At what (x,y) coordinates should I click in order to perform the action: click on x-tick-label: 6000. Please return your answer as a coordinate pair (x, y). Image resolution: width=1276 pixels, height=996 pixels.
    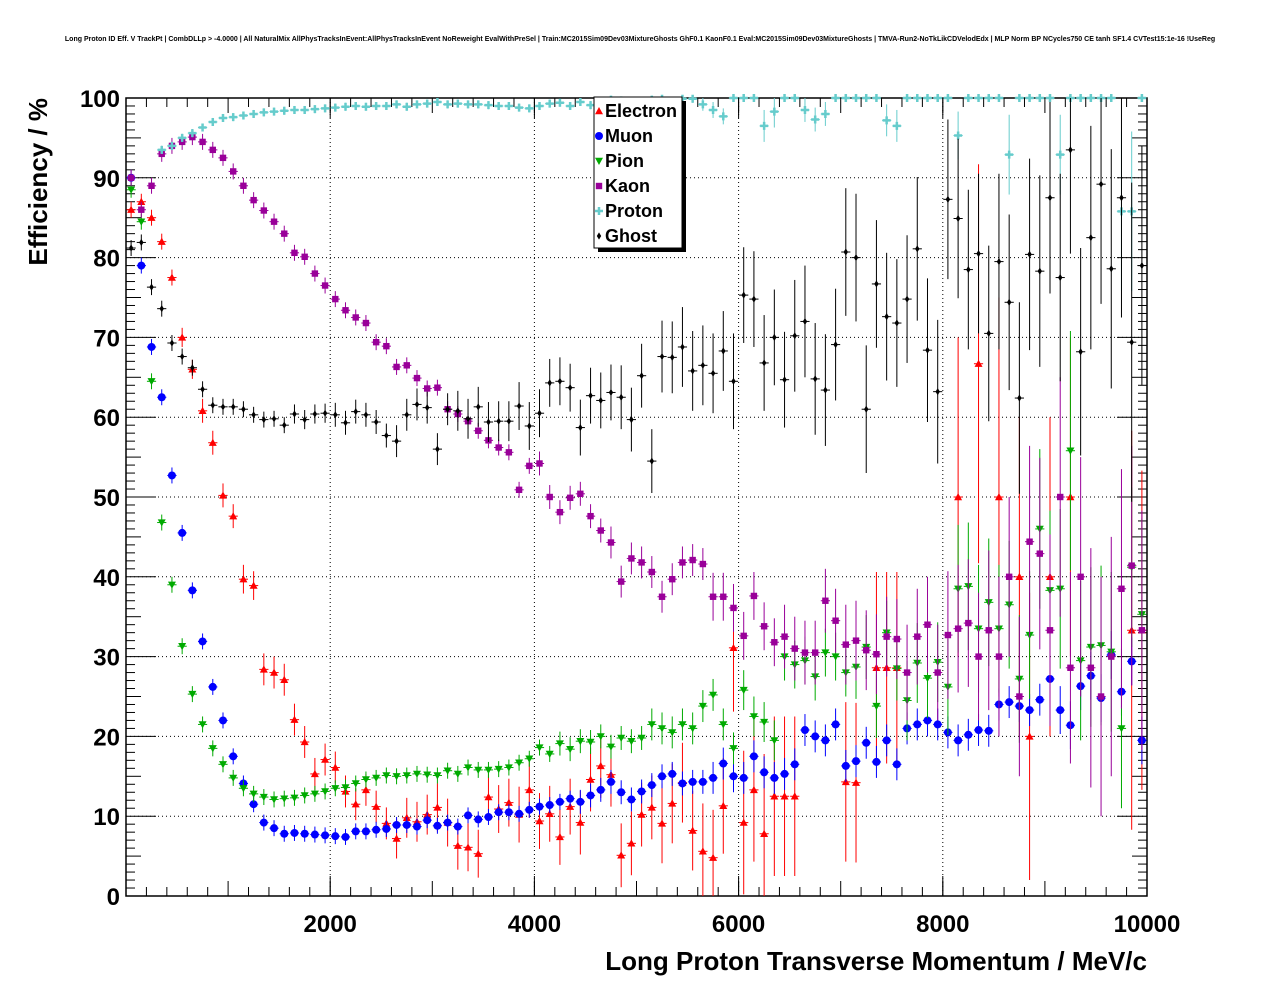
    Looking at the image, I should click on (738, 924).